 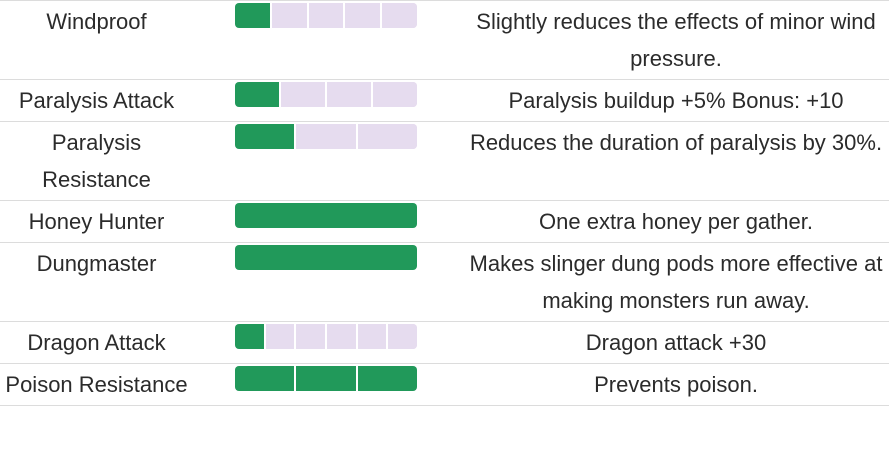 I want to click on skill-name: Windproof, so click(x=96, y=40).